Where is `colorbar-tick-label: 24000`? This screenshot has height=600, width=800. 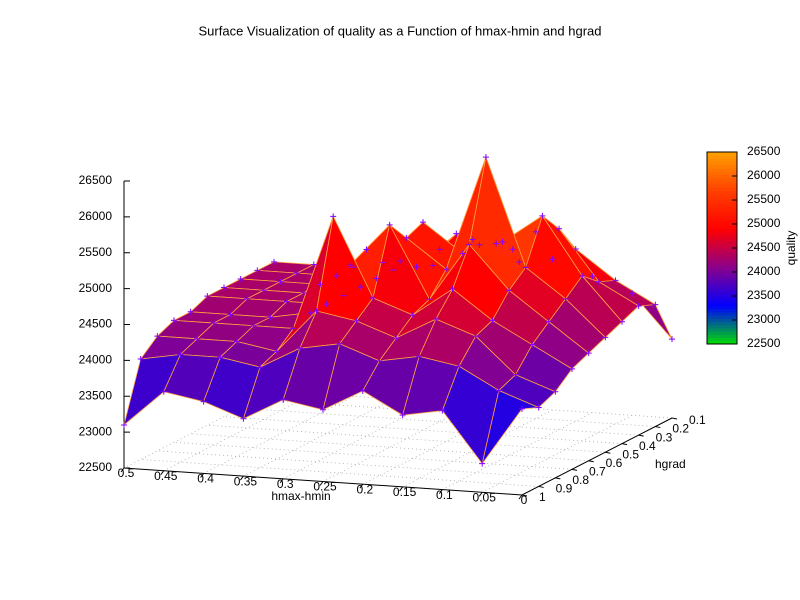
colorbar-tick-label: 24000 is located at coordinates (764, 271).